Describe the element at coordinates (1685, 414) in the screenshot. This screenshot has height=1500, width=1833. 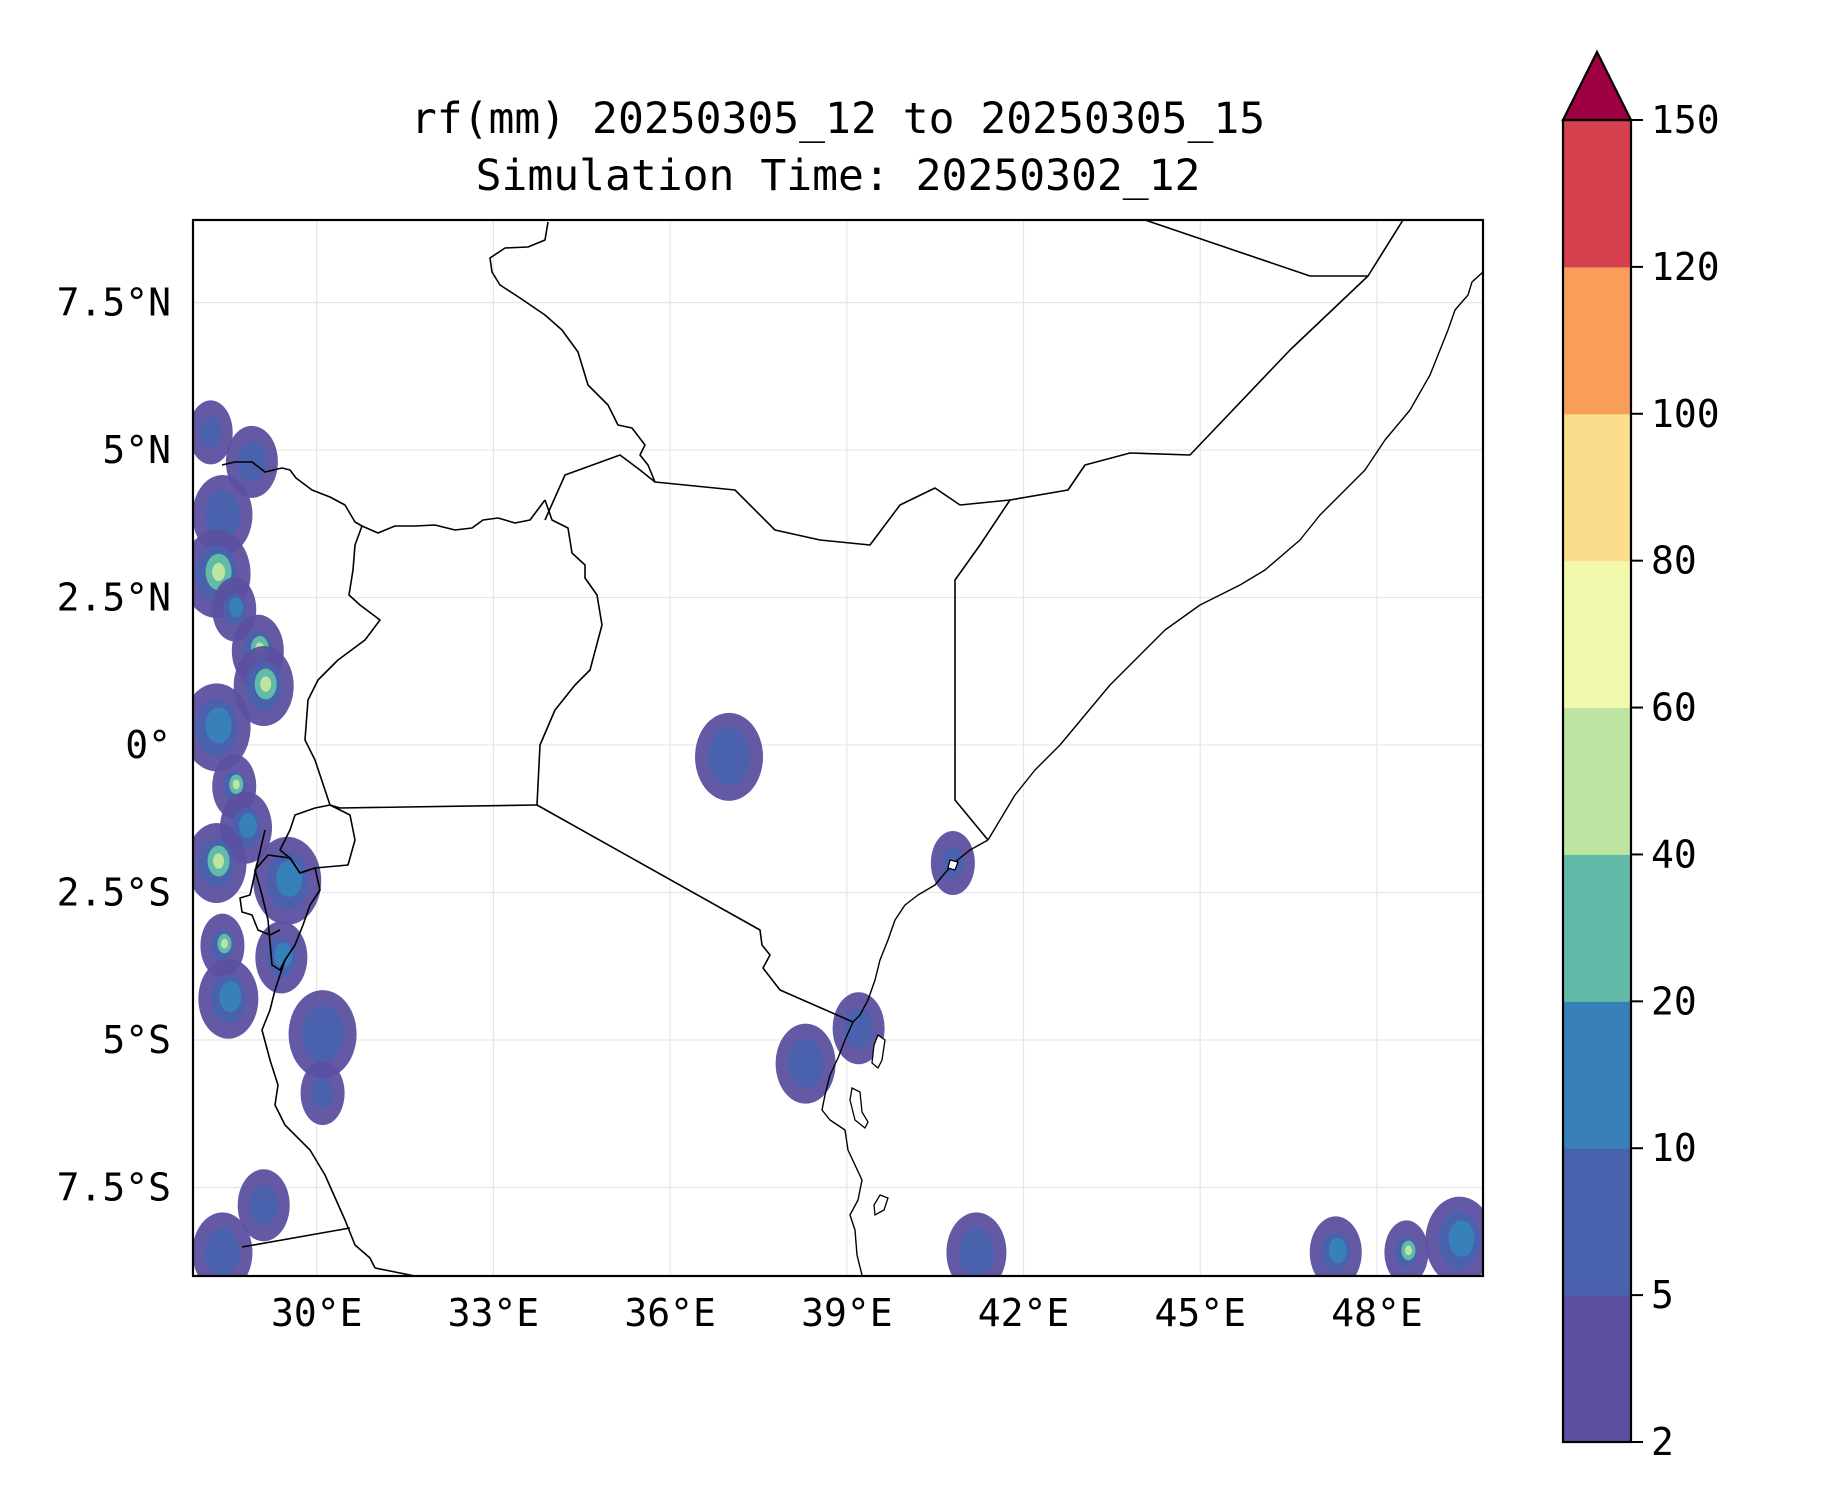
I see `colorbar-tick-label: 100` at that location.